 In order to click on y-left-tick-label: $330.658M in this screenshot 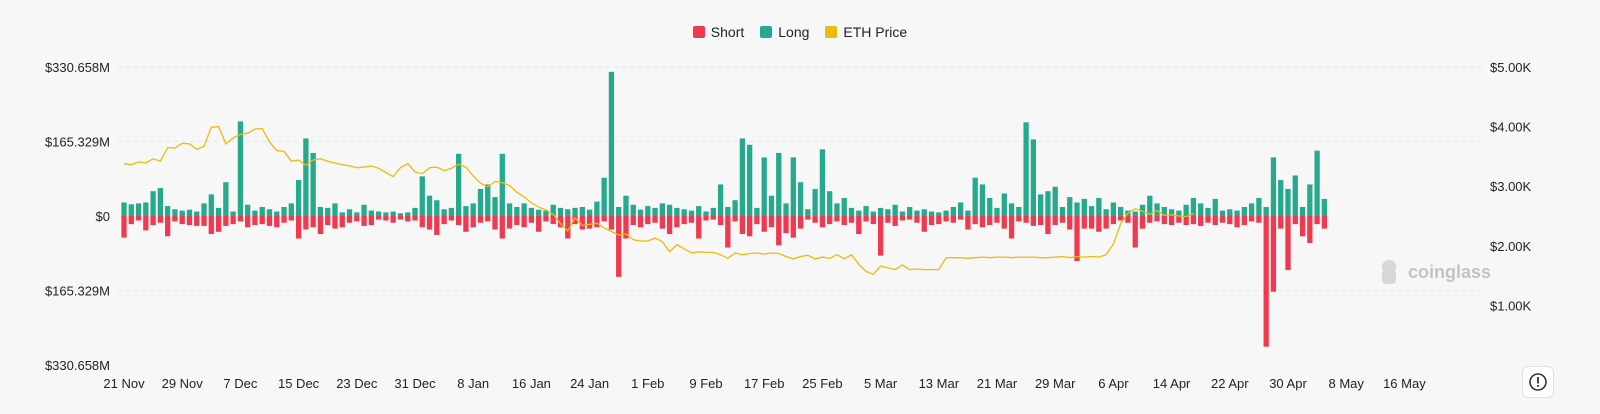, I will do `click(77, 67)`.